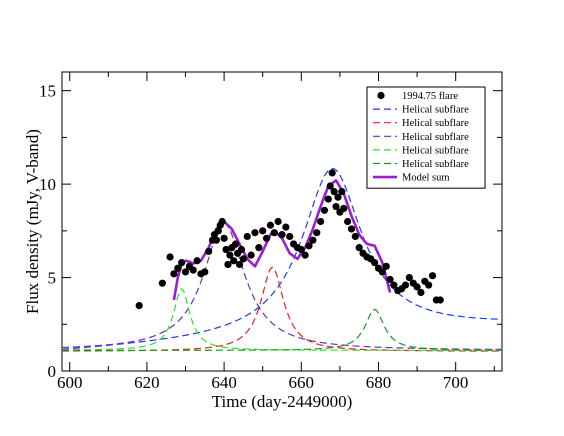 Image resolution: width=564 pixels, height=436 pixels. I want to click on legend-box, so click(426, 137).